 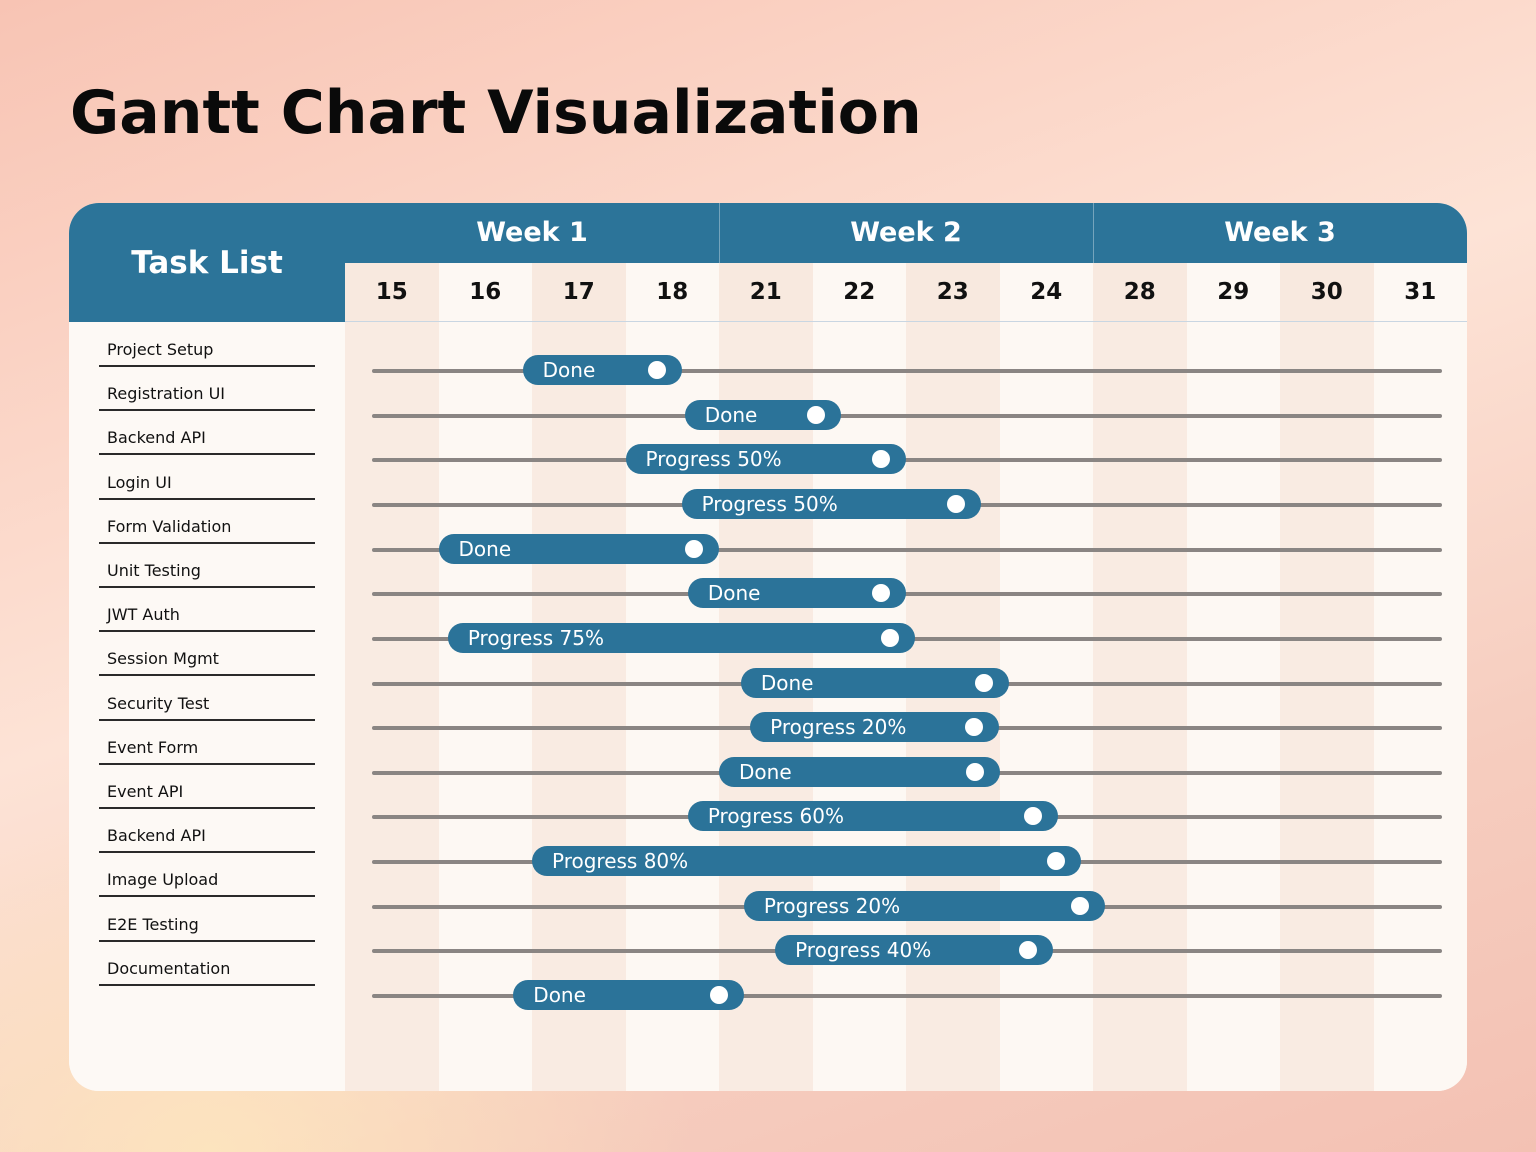 I want to click on task-label: Backend API, so click(x=156, y=836).